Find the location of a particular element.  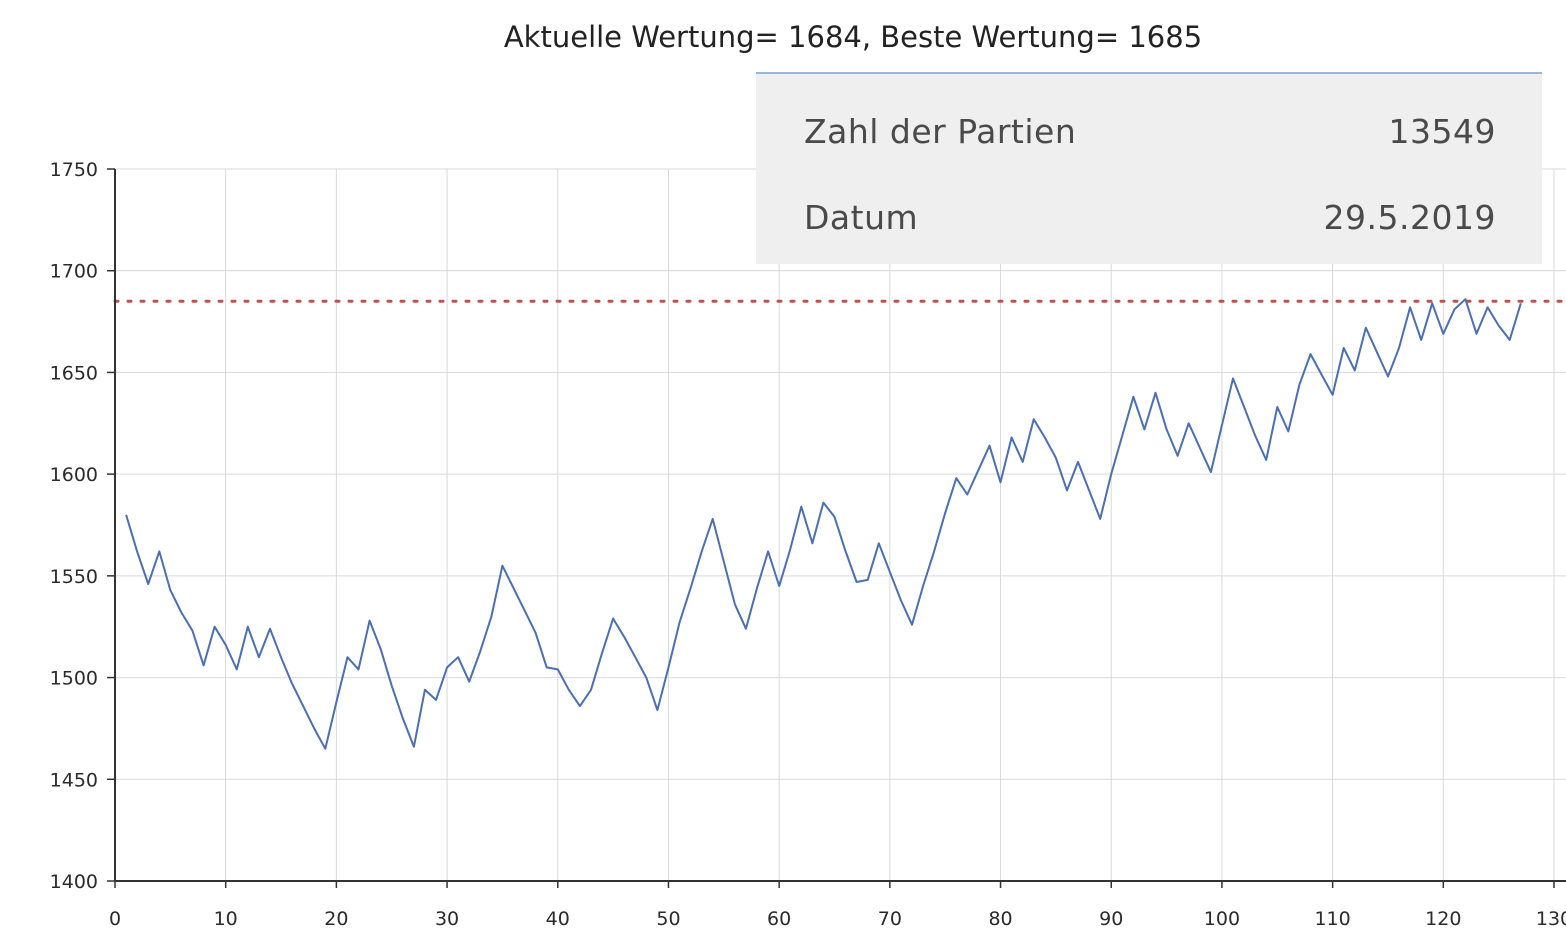

info-panel: Zahl der Partien 13549 Datum 29.5.2019 is located at coordinates (1149, 168).